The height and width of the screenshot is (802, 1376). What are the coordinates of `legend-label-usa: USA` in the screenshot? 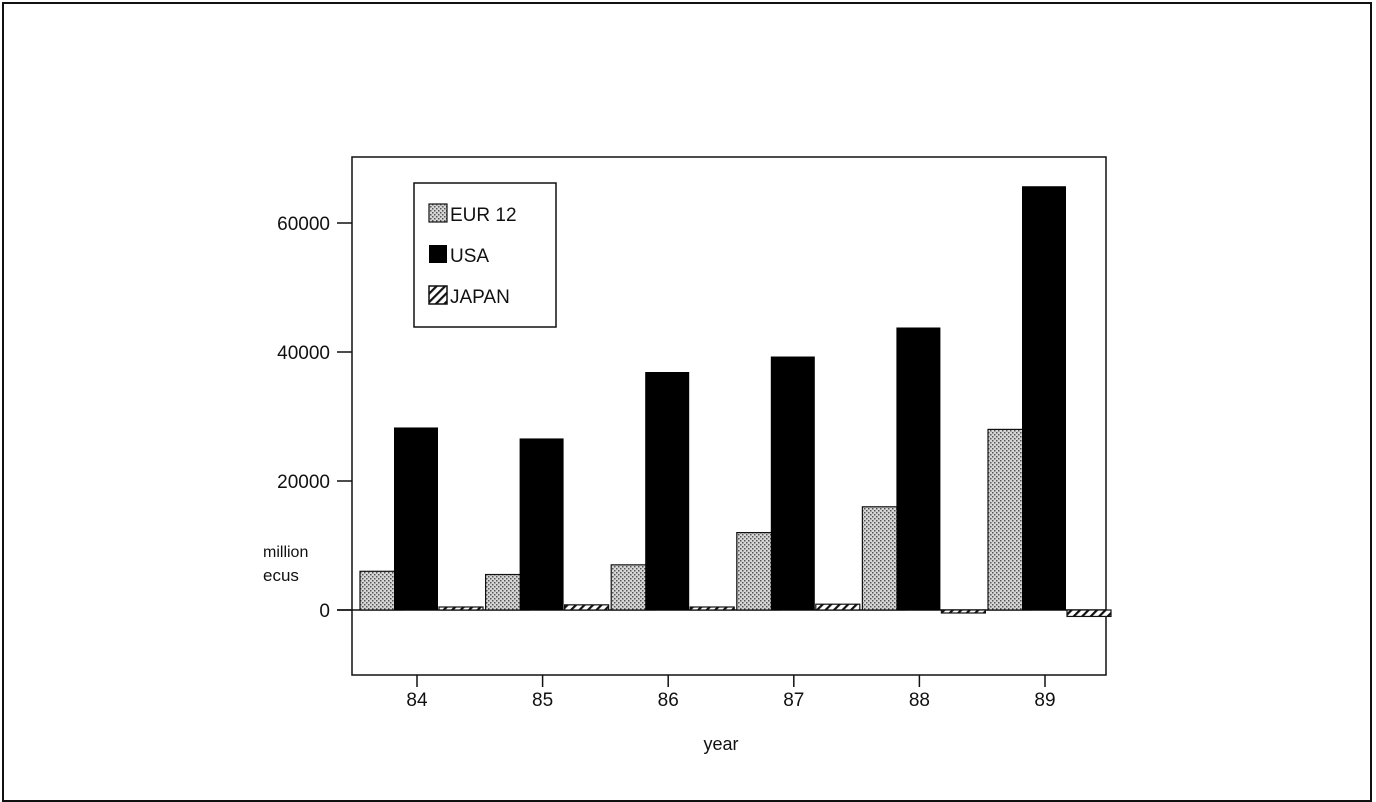 It's located at (469, 256).